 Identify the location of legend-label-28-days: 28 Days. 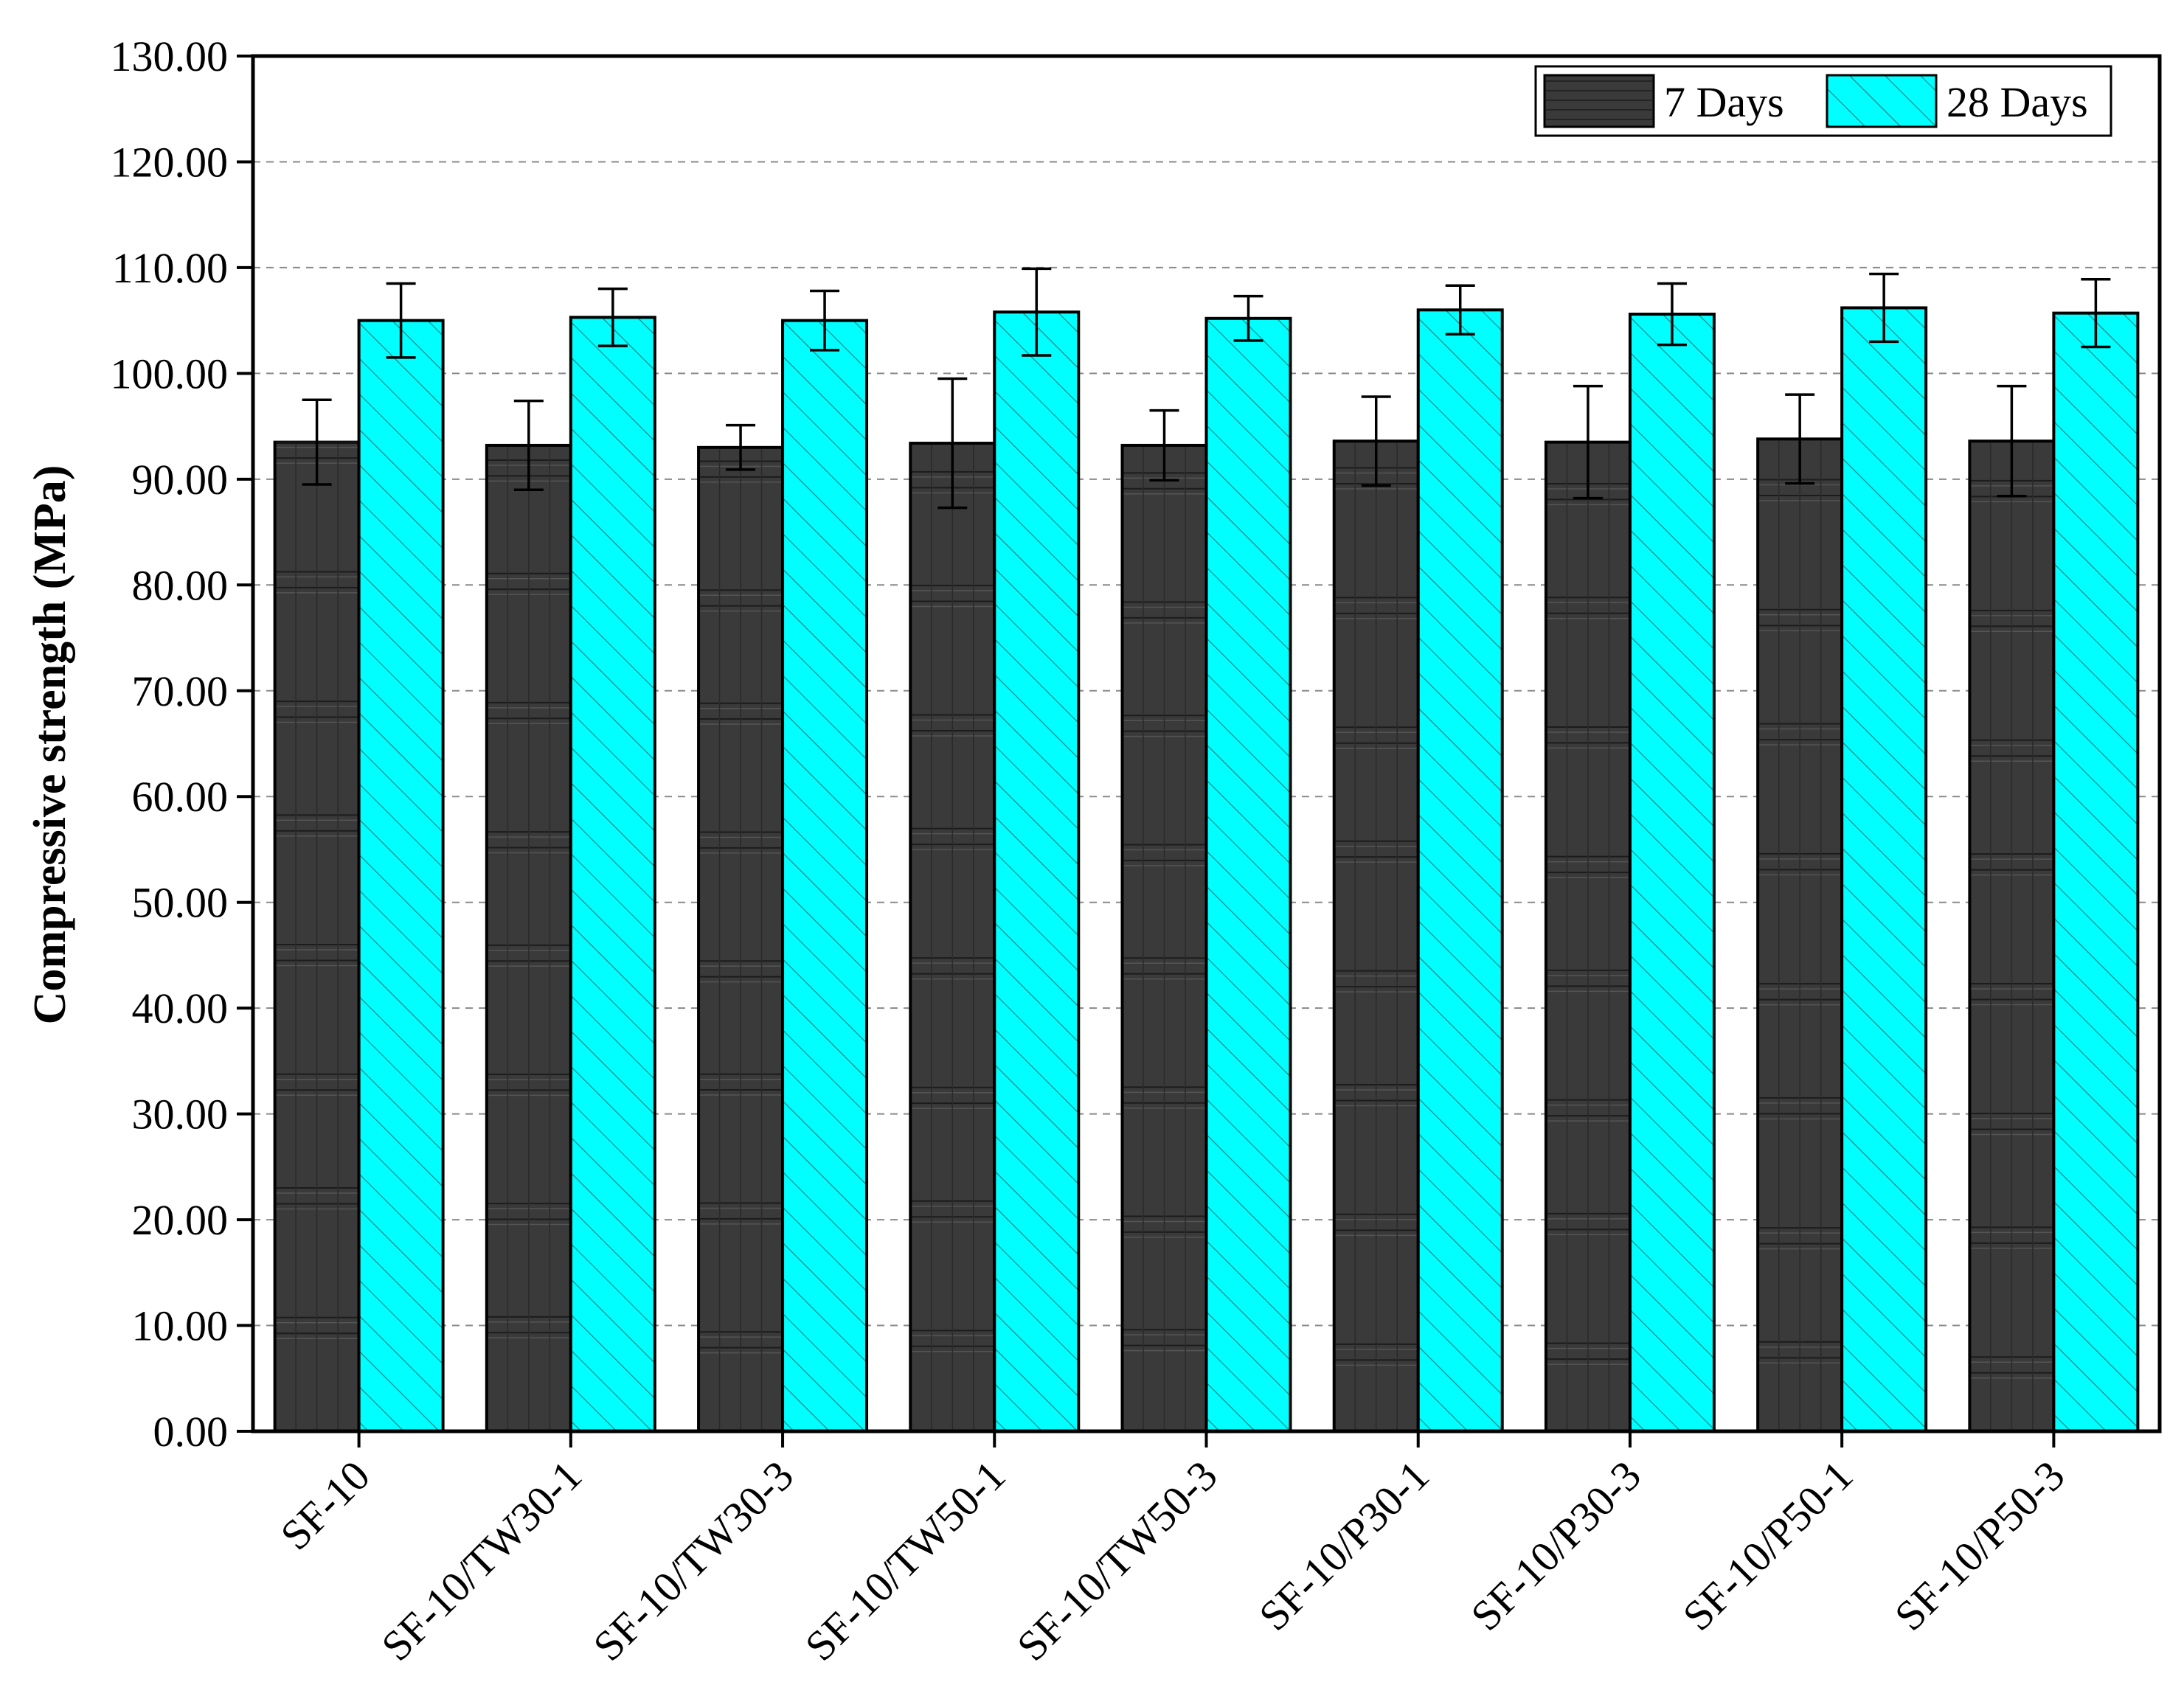
(2017, 102).